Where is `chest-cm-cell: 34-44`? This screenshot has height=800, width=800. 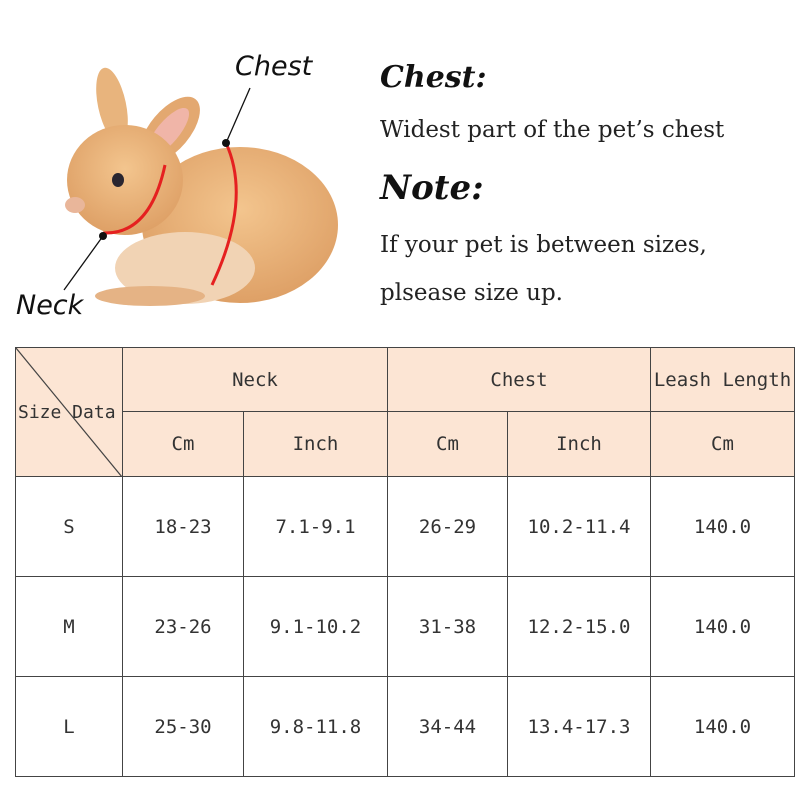
chest-cm-cell: 34-44 is located at coordinates (447, 726).